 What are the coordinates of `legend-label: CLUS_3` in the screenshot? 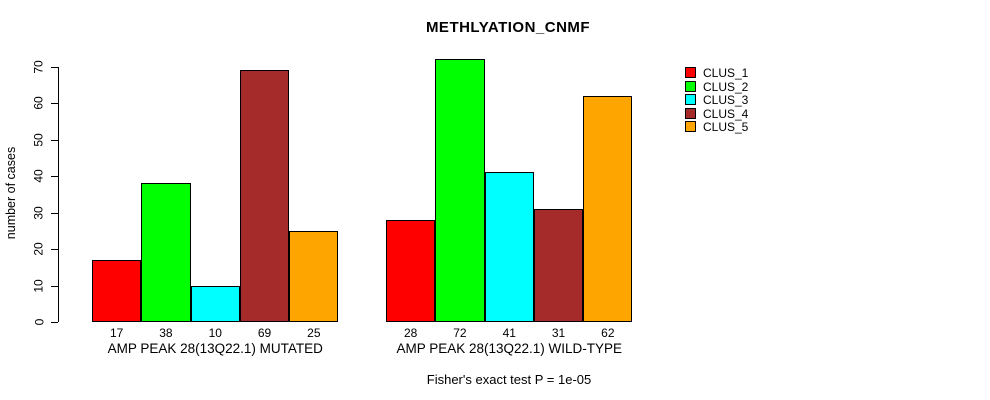 It's located at (726, 100).